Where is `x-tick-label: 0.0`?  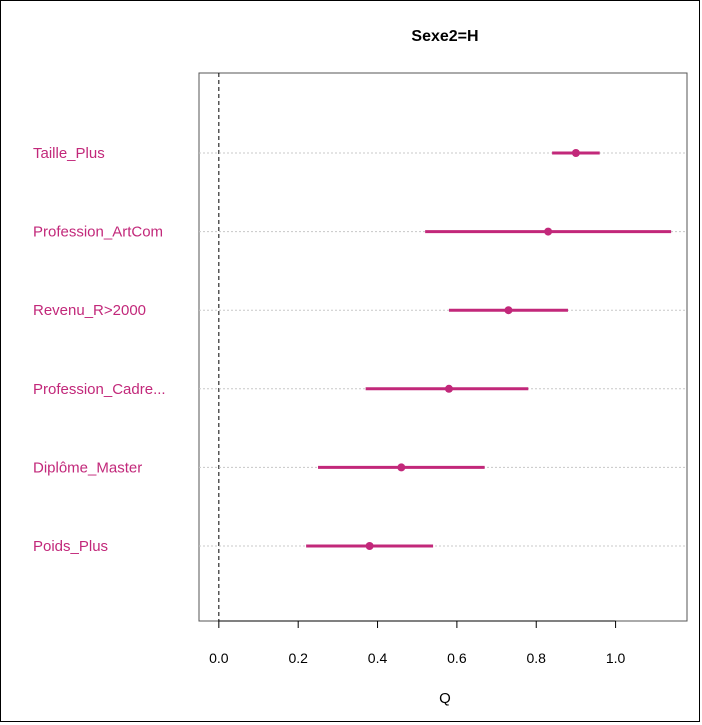
x-tick-label: 0.0 is located at coordinates (219, 658).